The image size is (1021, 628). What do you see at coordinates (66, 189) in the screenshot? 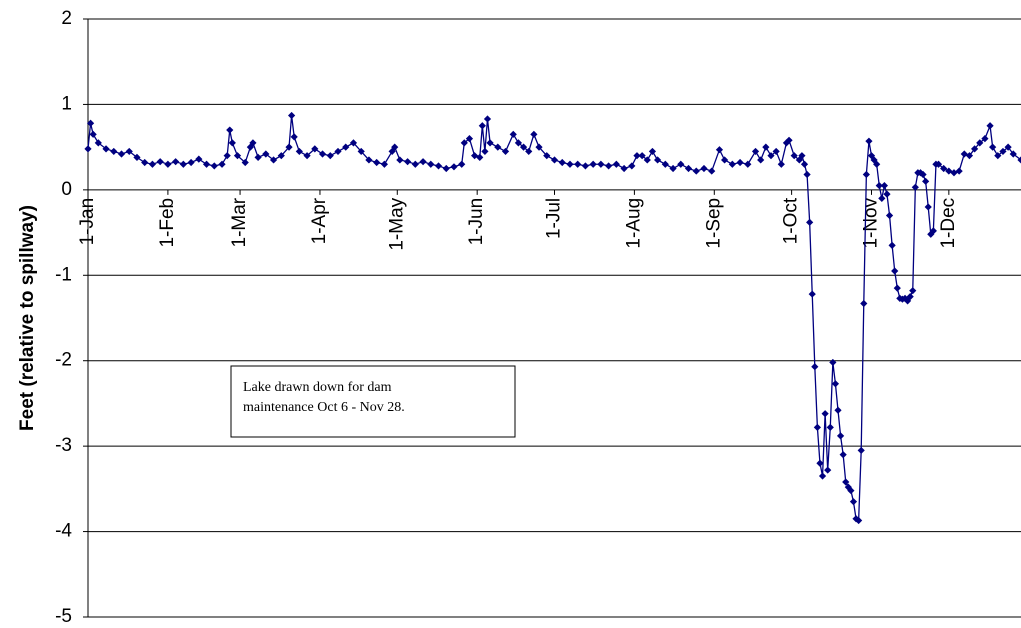
I see `y-tick-label: 0` at bounding box center [66, 189].